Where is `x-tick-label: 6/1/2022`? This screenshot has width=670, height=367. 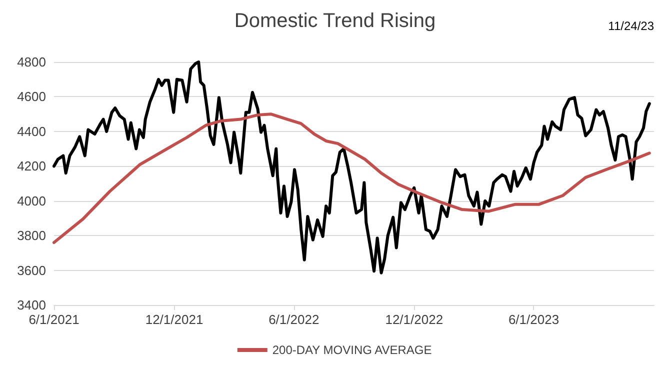 x-tick-label: 6/1/2022 is located at coordinates (294, 319).